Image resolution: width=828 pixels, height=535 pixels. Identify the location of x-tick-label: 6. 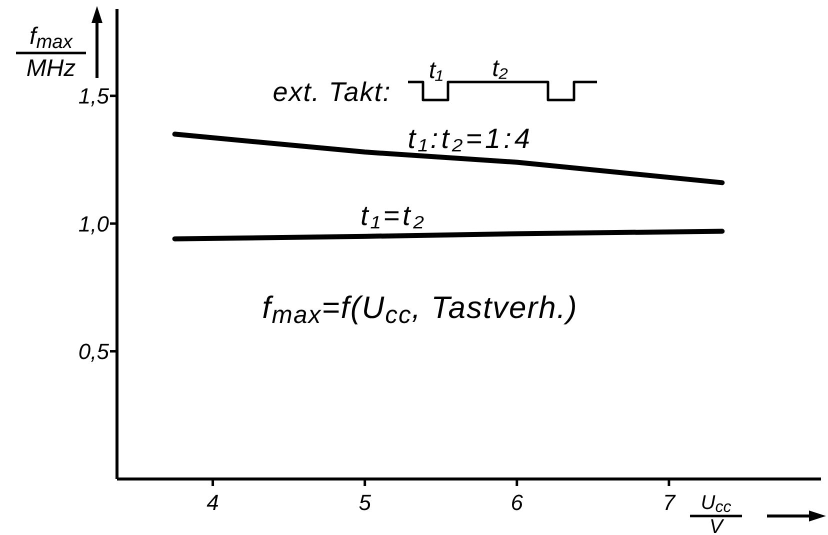
(517, 502).